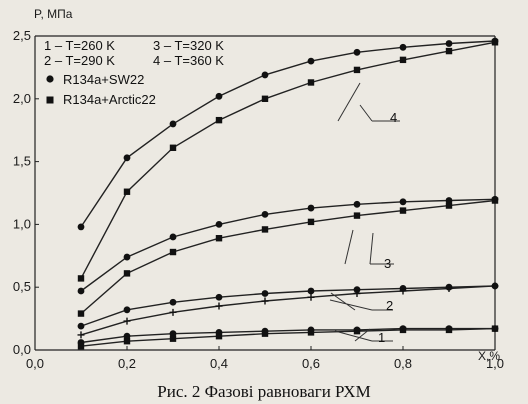 The width and height of the screenshot is (528, 404). Describe the element at coordinates (368, 102) in the screenshot. I see `curve-4-leader` at that location.